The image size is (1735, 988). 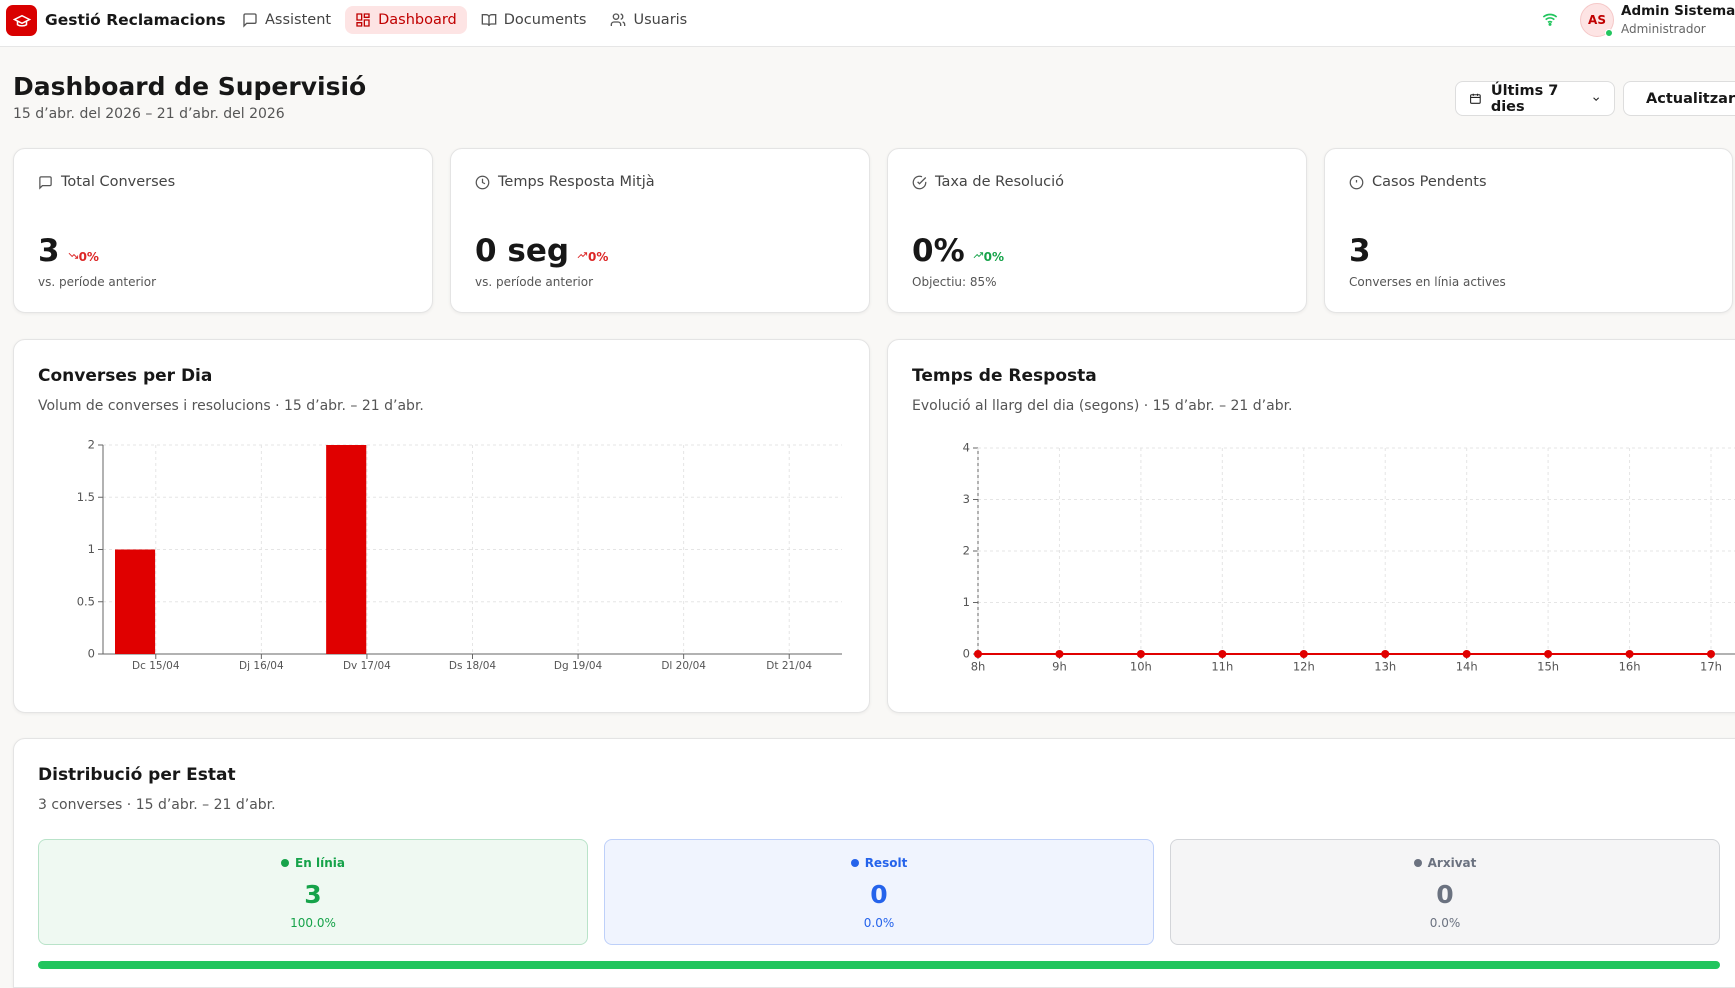 I want to click on x-tick-label: 15h, so click(x=1548, y=667).